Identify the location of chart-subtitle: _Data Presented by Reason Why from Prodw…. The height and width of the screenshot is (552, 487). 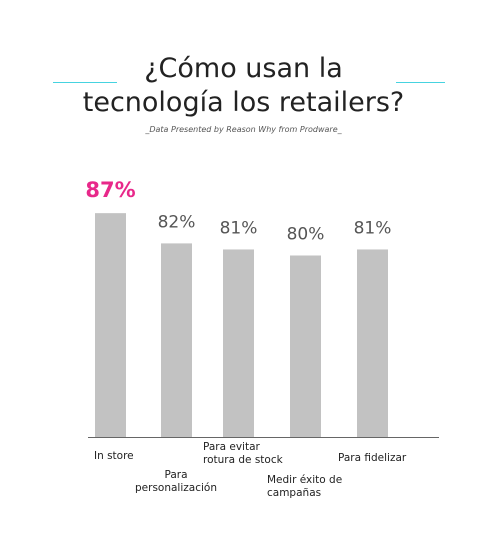
(243, 129).